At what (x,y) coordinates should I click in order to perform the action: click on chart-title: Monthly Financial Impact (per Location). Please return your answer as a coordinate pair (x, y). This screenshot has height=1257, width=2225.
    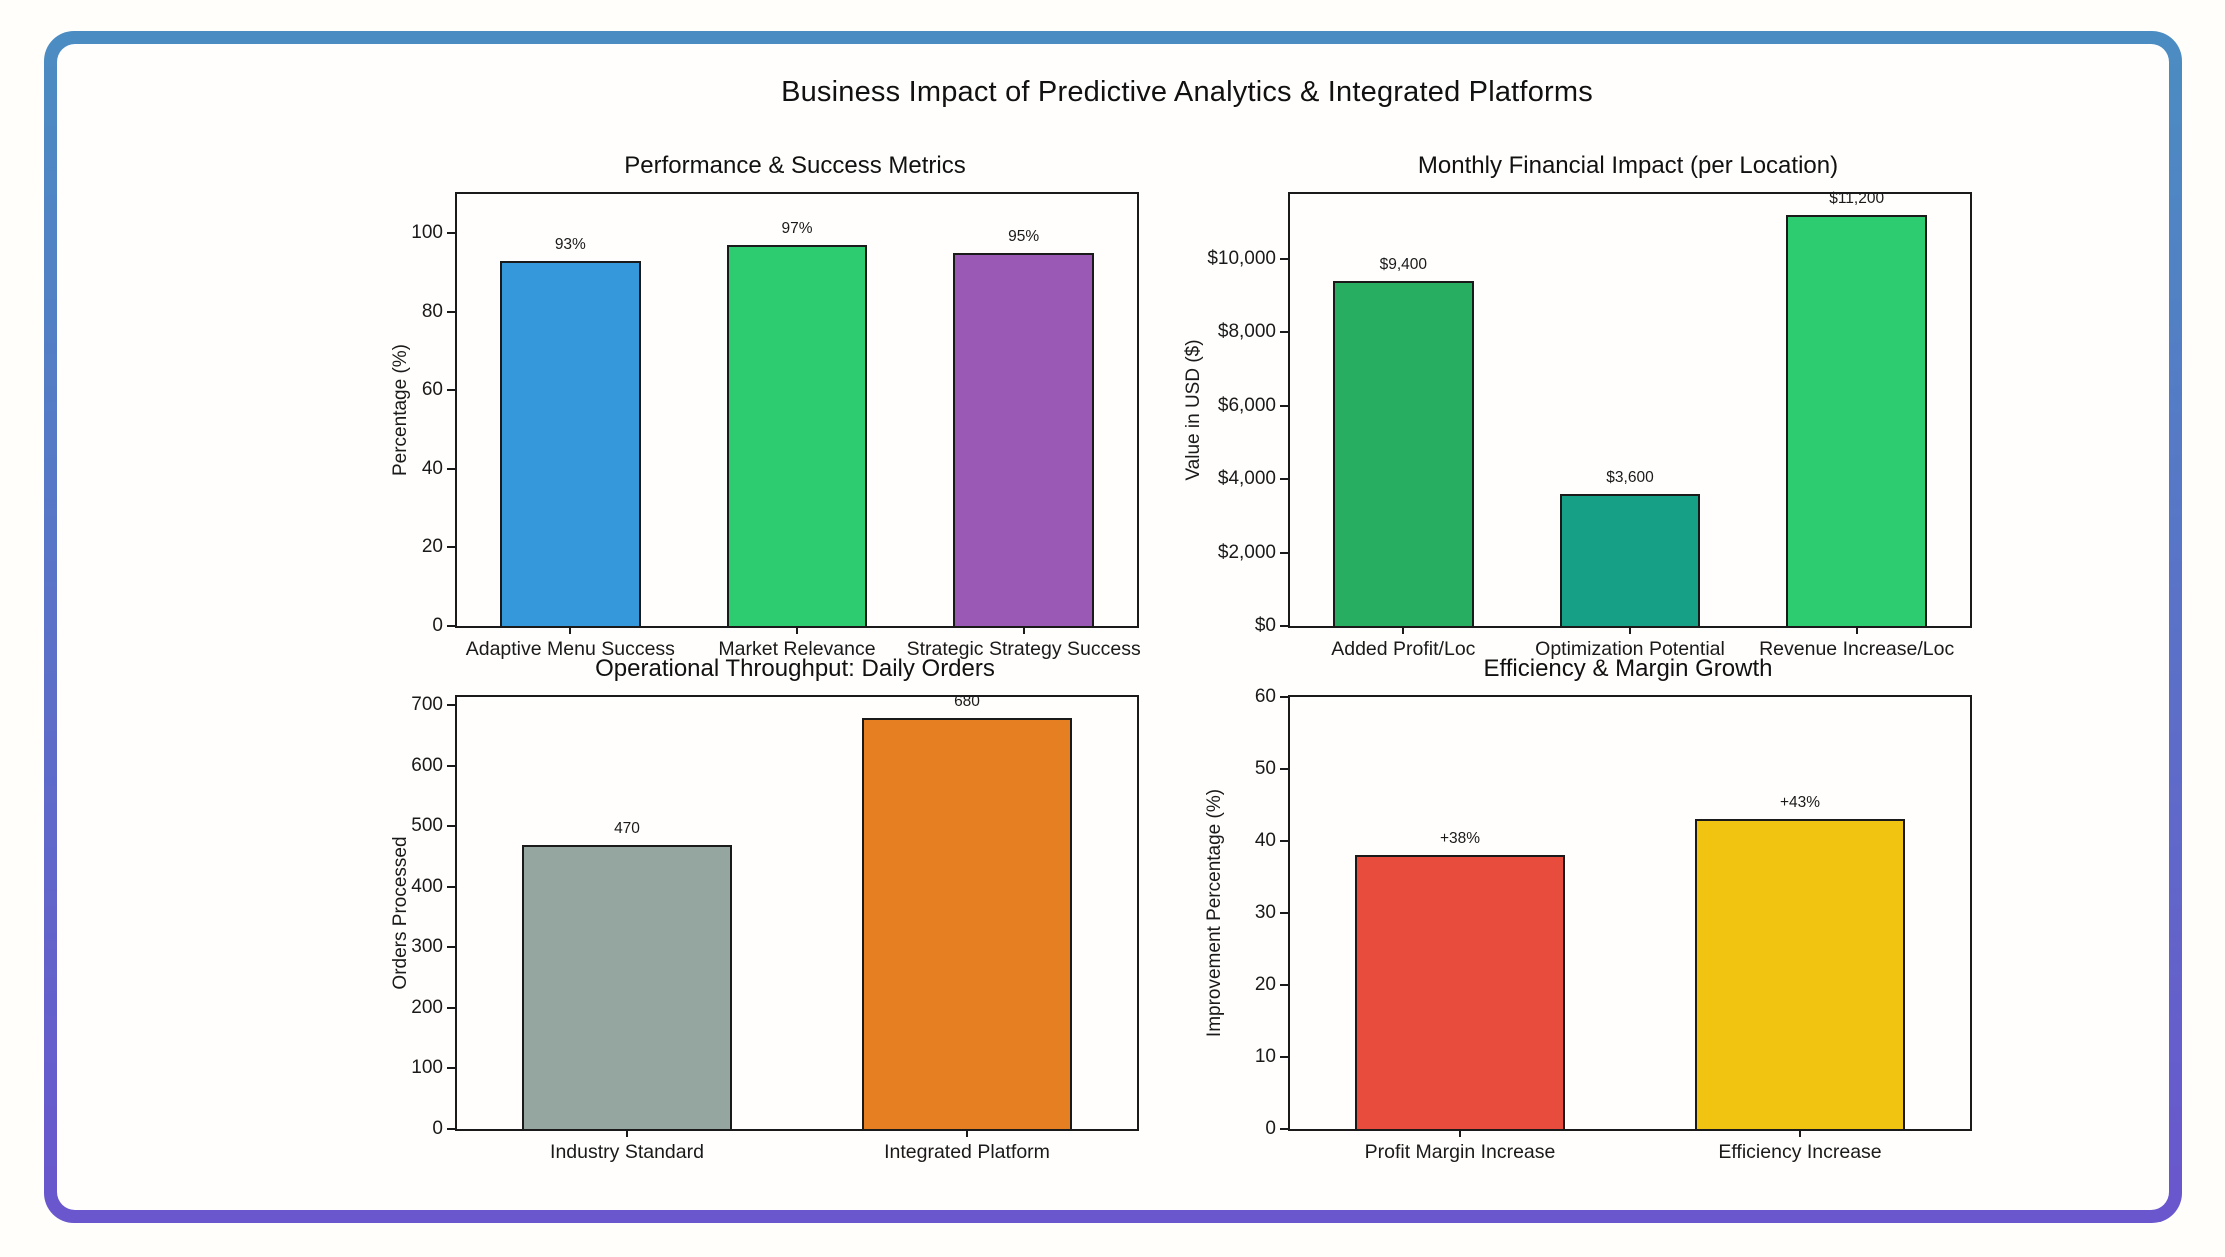
    Looking at the image, I should click on (1628, 165).